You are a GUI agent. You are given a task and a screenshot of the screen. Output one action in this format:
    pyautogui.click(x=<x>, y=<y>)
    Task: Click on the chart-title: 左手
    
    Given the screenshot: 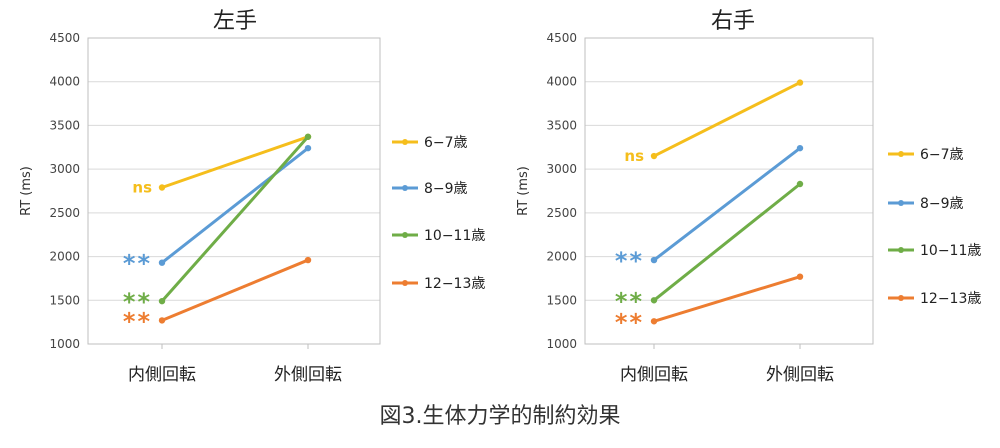 What is the action you would take?
    pyautogui.click(x=235, y=21)
    